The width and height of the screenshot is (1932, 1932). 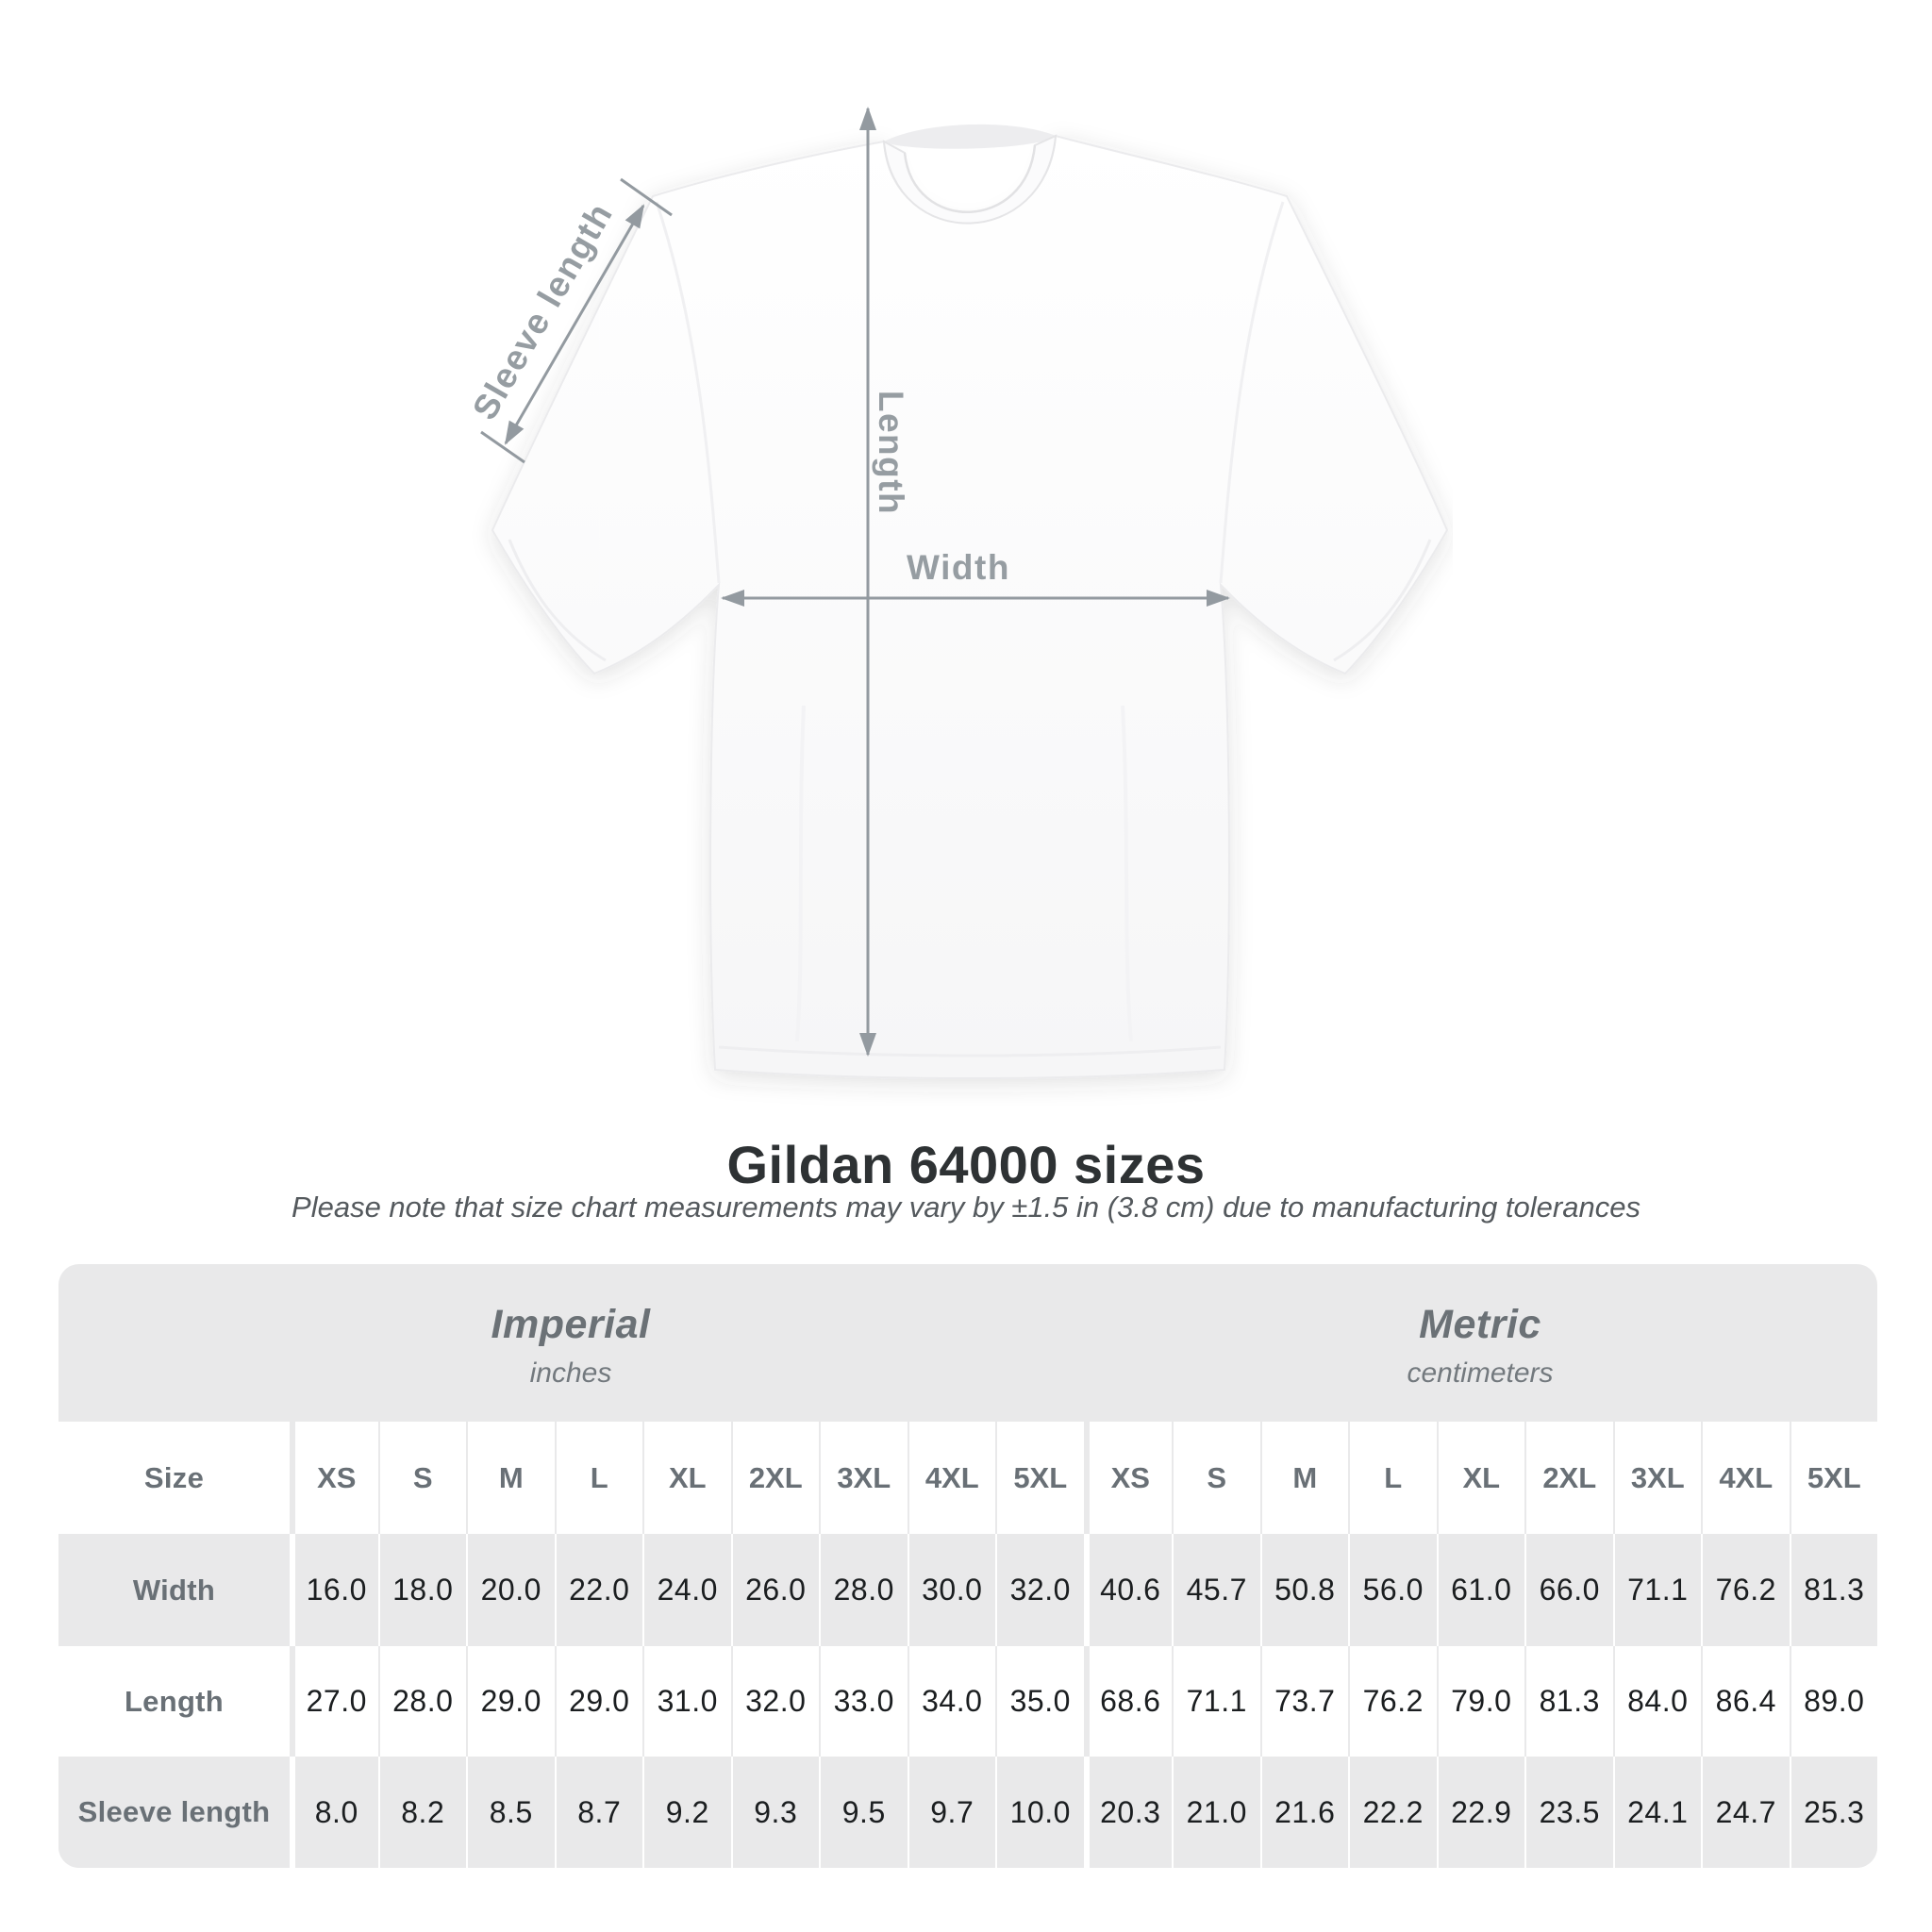 What do you see at coordinates (1304, 1590) in the screenshot?
I see `width-value: 50.8` at bounding box center [1304, 1590].